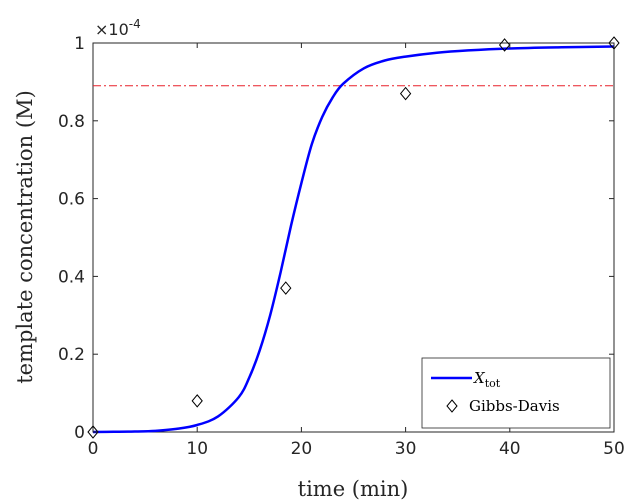  I want to click on y-tick-label: 0.4, so click(71, 277).